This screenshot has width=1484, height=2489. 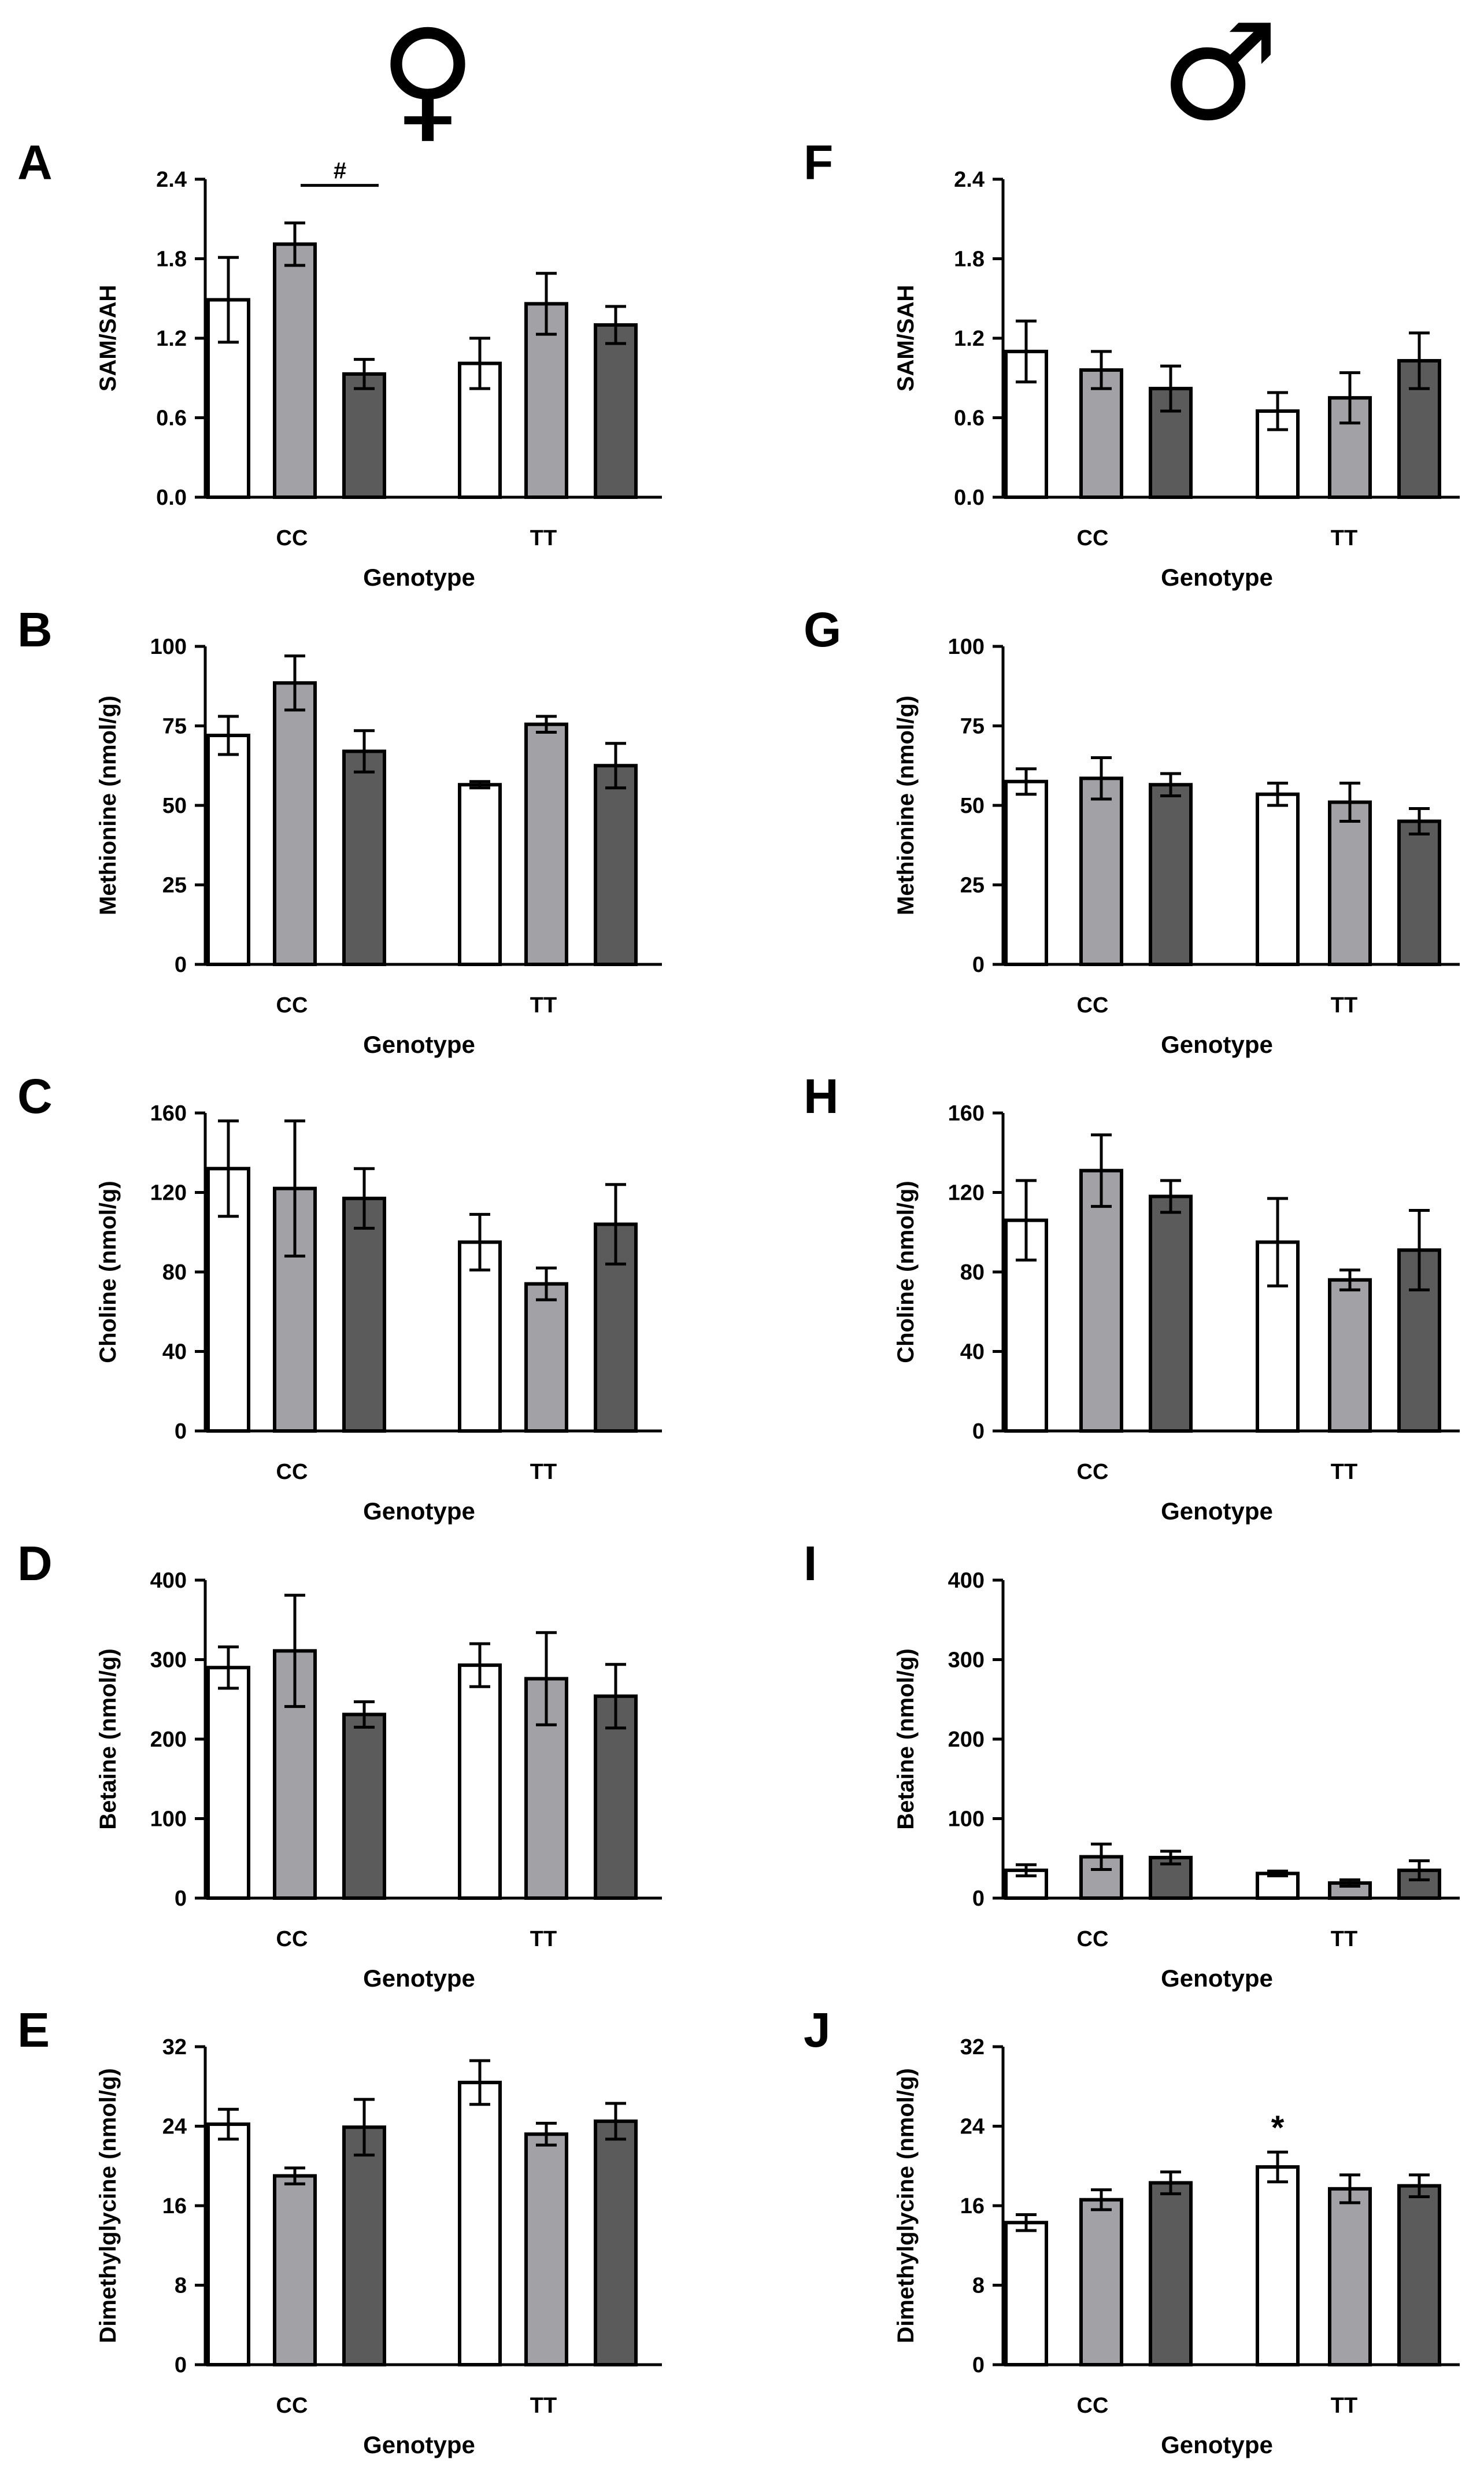 What do you see at coordinates (168, 1581) in the screenshot?
I see `y-tick-label: 400` at bounding box center [168, 1581].